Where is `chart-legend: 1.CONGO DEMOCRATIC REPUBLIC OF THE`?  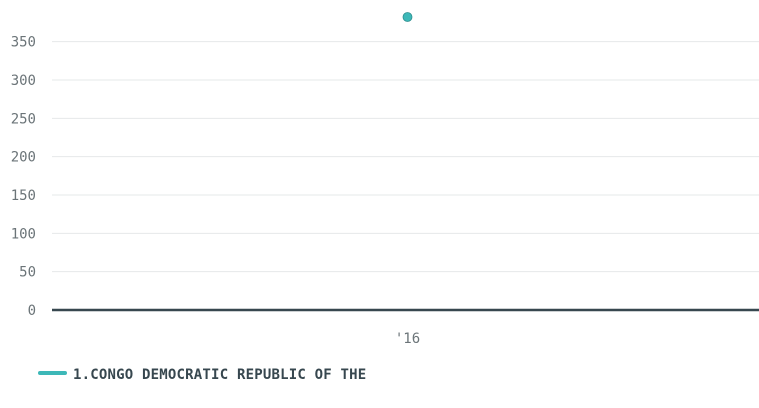
chart-legend: 1.CONGO DEMOCRATIC REPUBLIC OF THE is located at coordinates (218, 375).